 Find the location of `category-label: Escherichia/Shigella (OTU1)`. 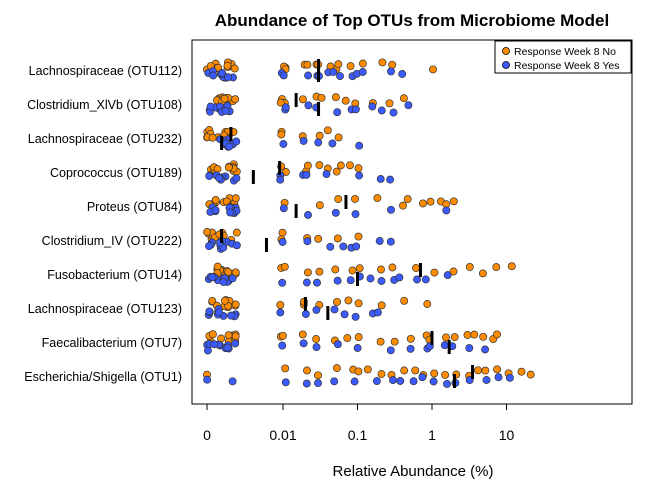

category-label: Escherichia/Shigella (OTU1) is located at coordinates (103, 377).